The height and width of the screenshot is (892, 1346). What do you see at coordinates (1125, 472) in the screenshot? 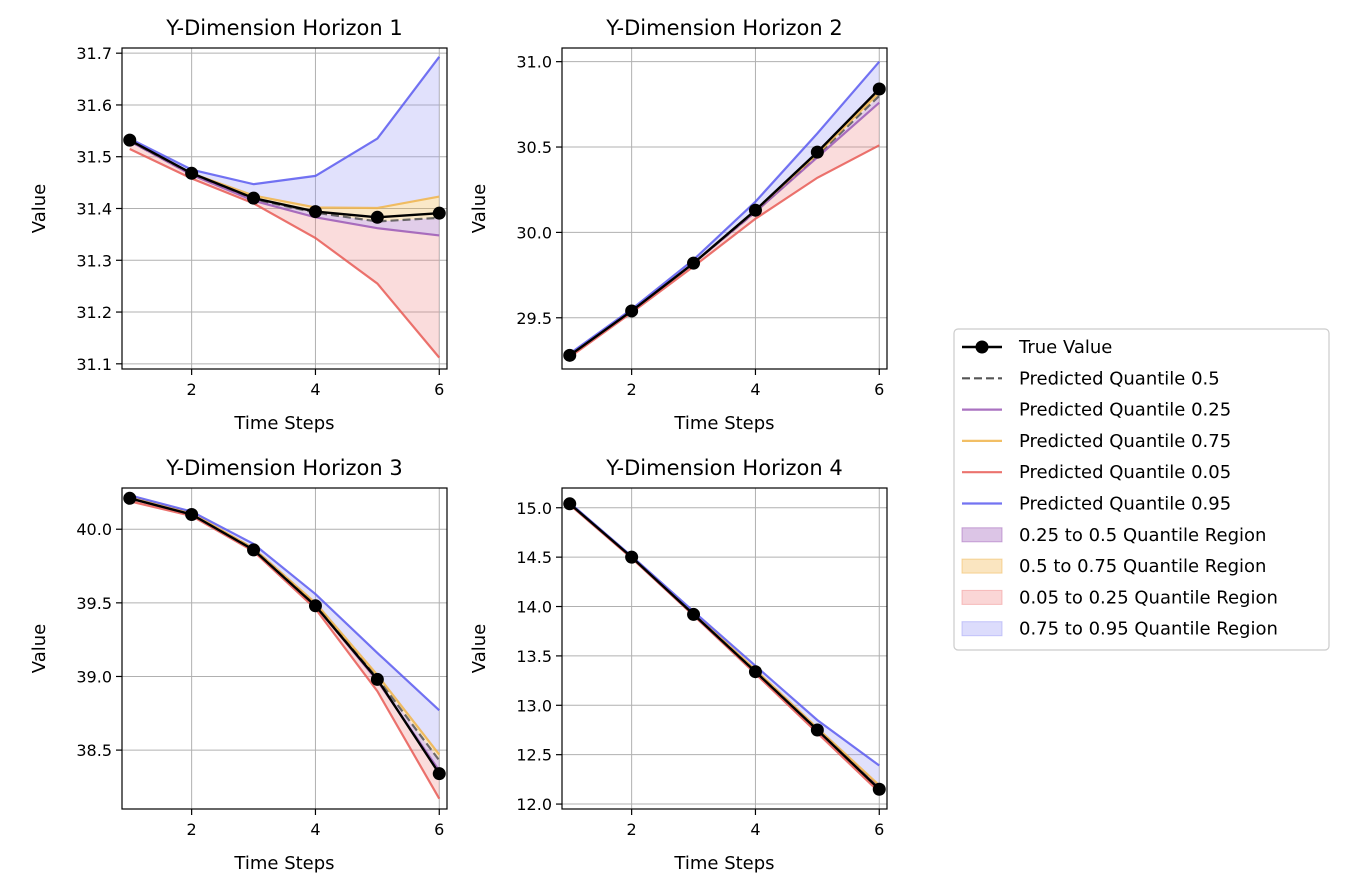
I see `legend-label: Predicted Quantile 0.05` at bounding box center [1125, 472].